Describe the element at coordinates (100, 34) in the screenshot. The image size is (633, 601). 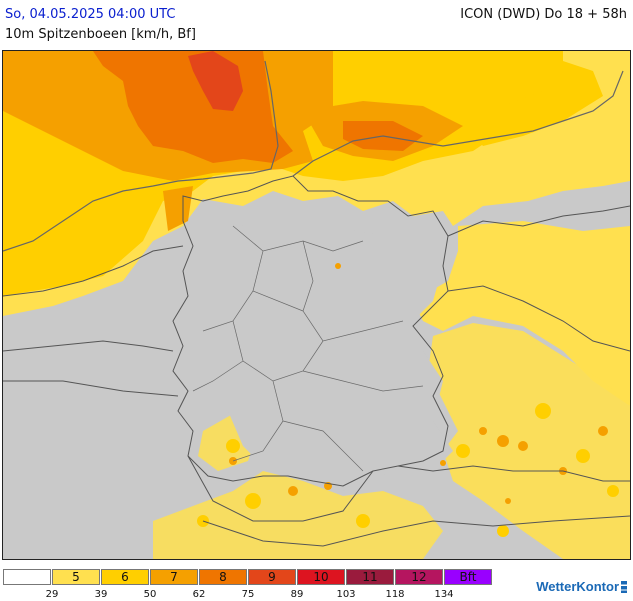
I see `parameter-label: 10m Spitzenboeen [km/h, Bf]` at that location.